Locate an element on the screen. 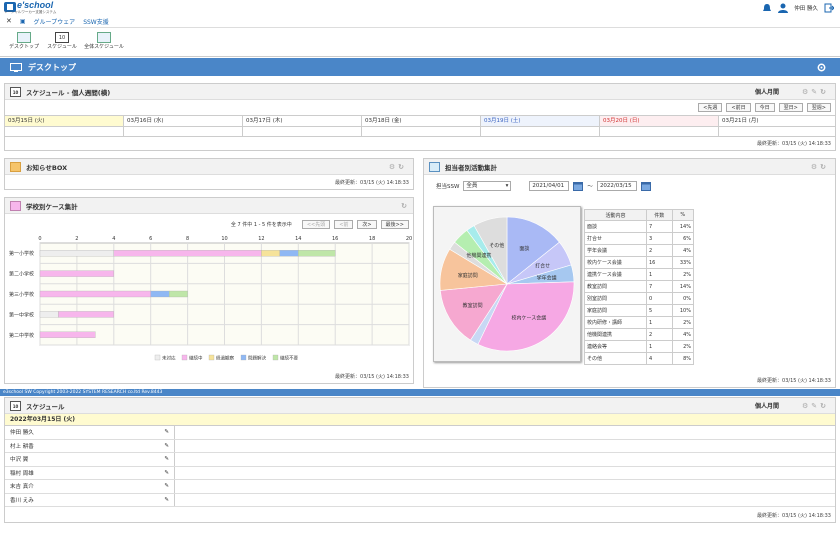 This screenshot has width=840, height=540. gear-icon is located at coordinates (821, 67).